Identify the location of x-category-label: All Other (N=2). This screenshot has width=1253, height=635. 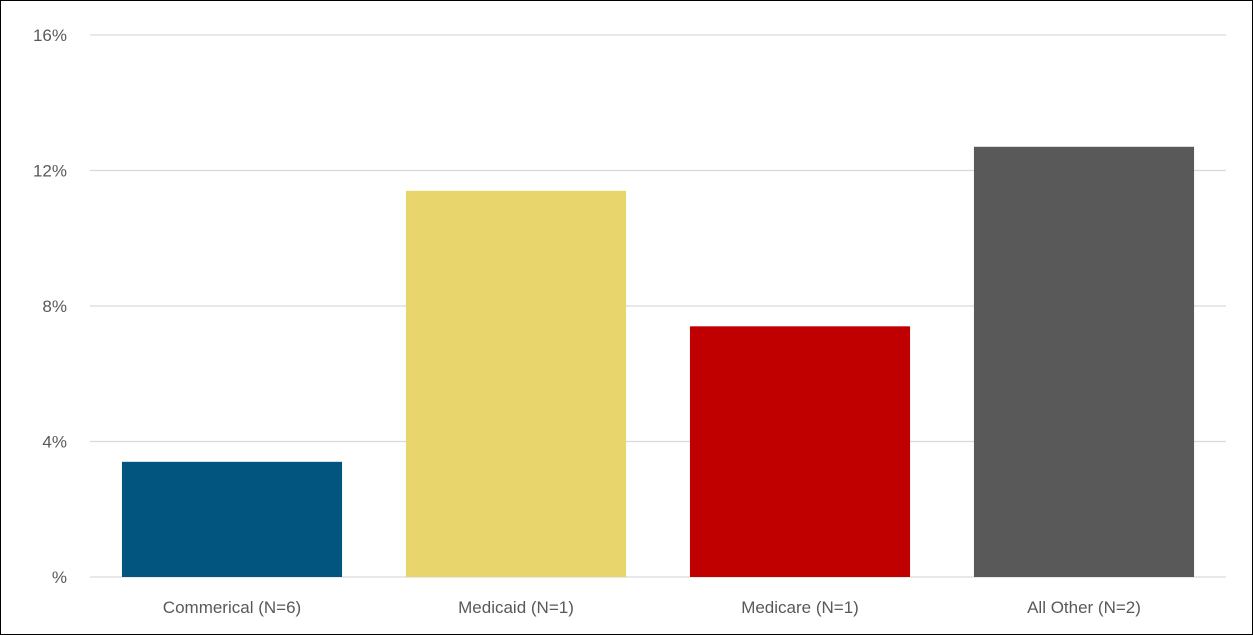
(1084, 607).